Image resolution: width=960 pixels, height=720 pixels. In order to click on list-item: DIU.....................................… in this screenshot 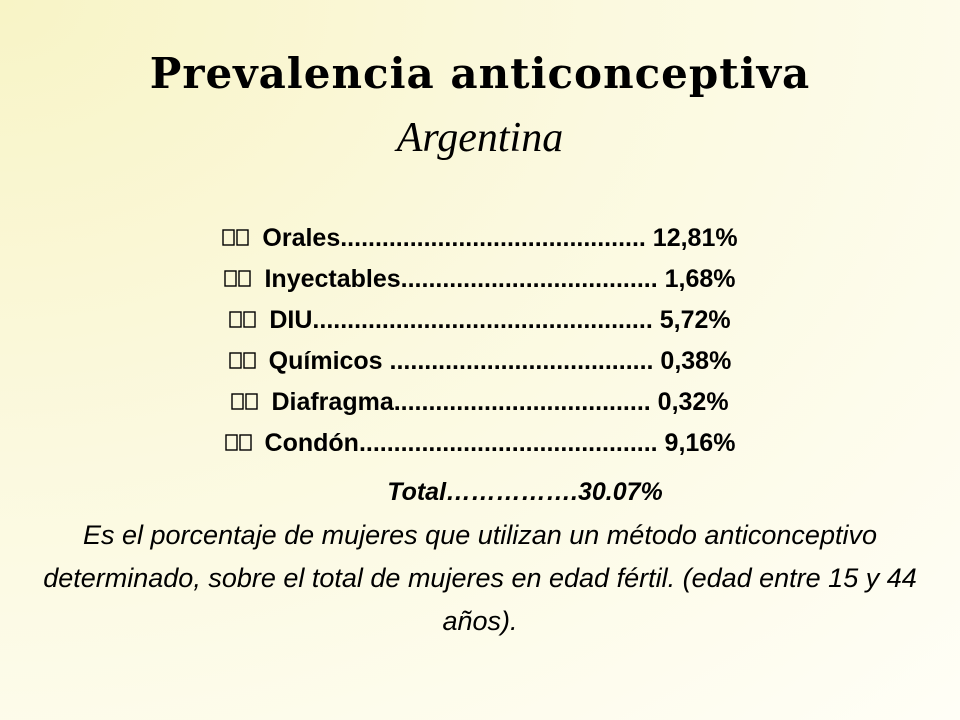, I will do `click(480, 320)`.